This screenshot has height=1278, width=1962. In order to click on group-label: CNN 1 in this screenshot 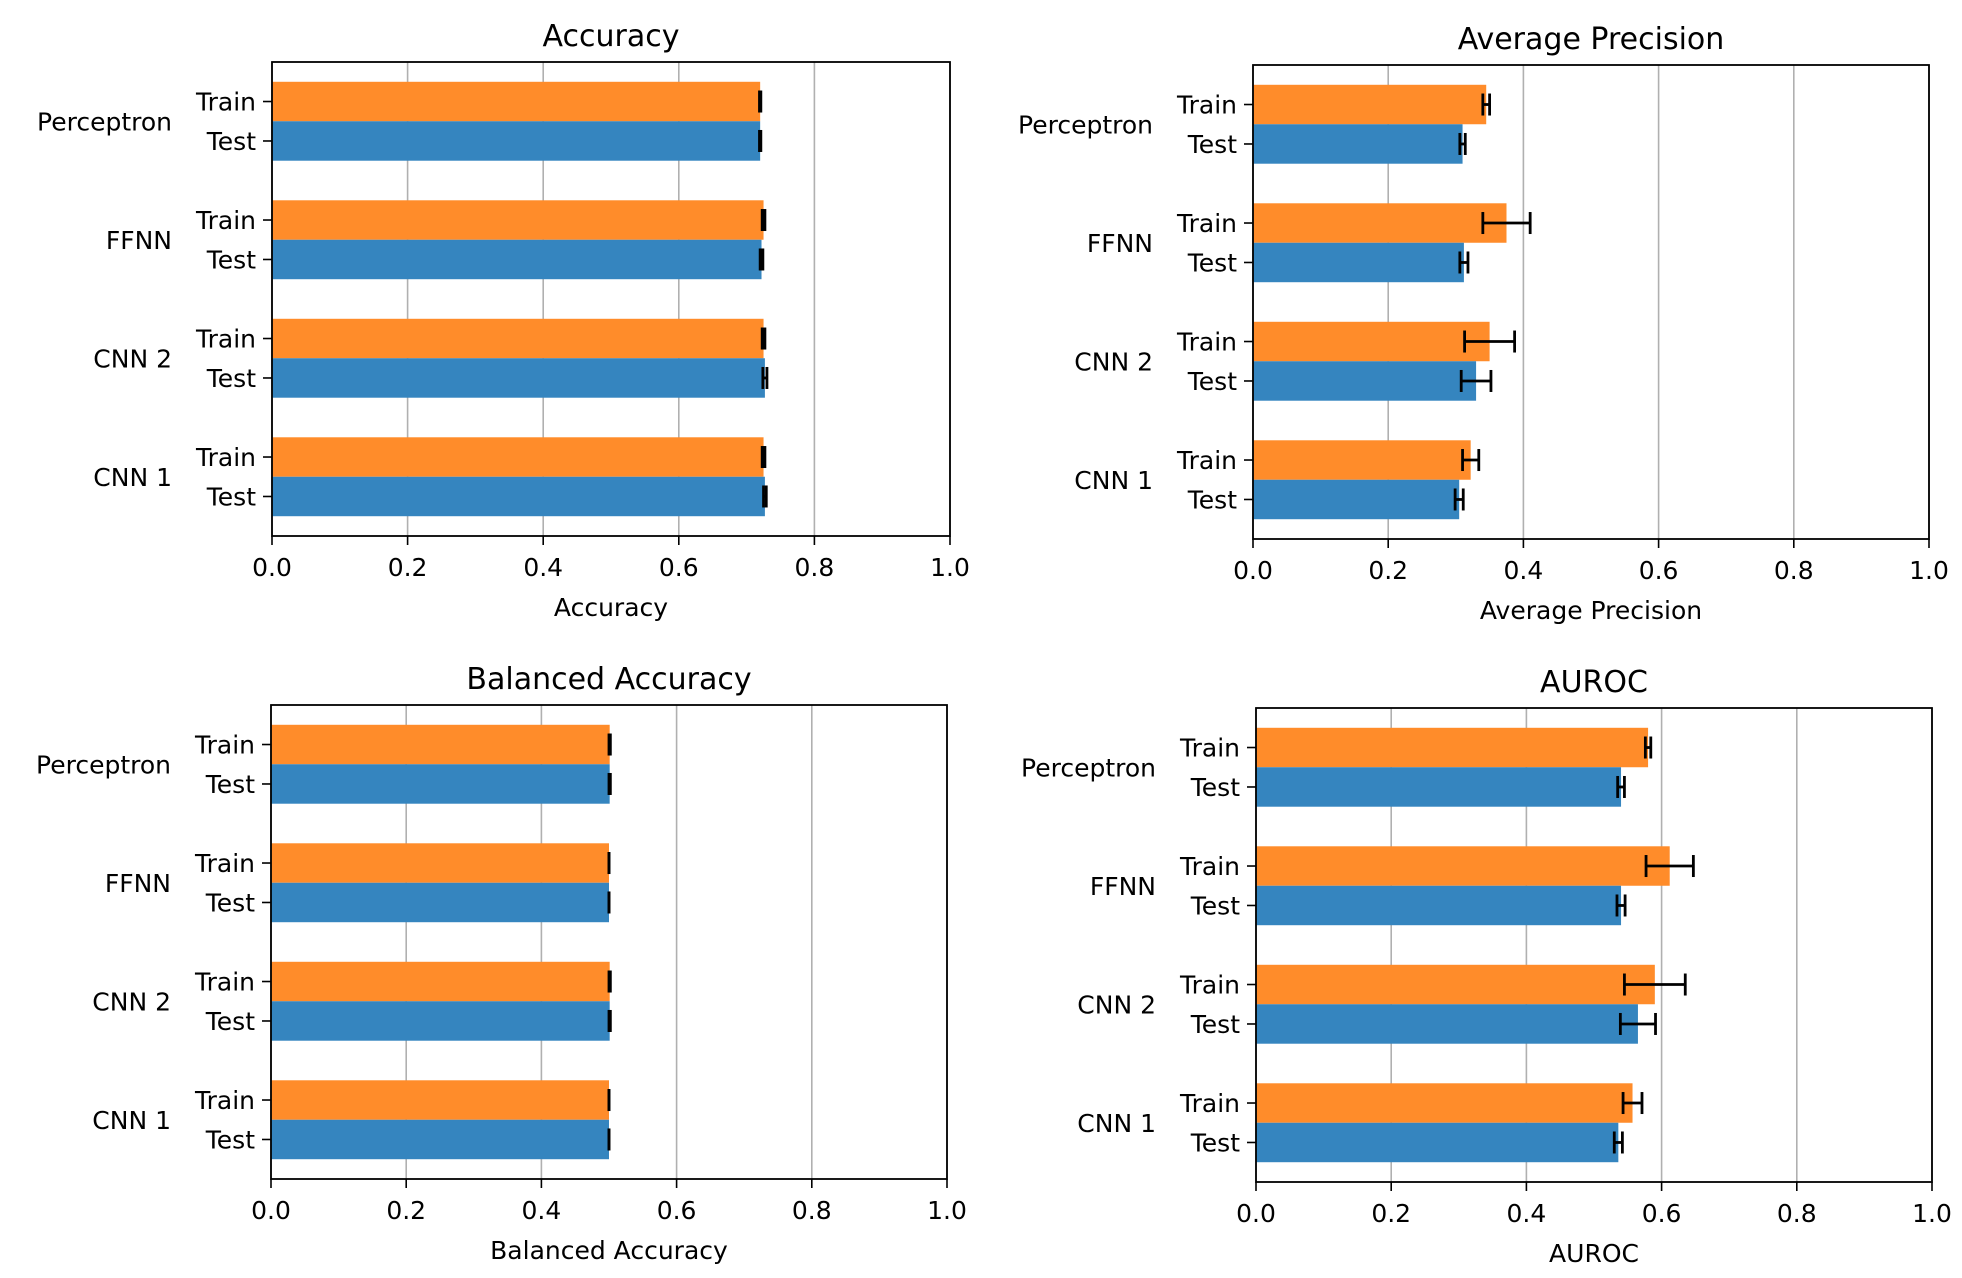, I will do `click(1113, 480)`.